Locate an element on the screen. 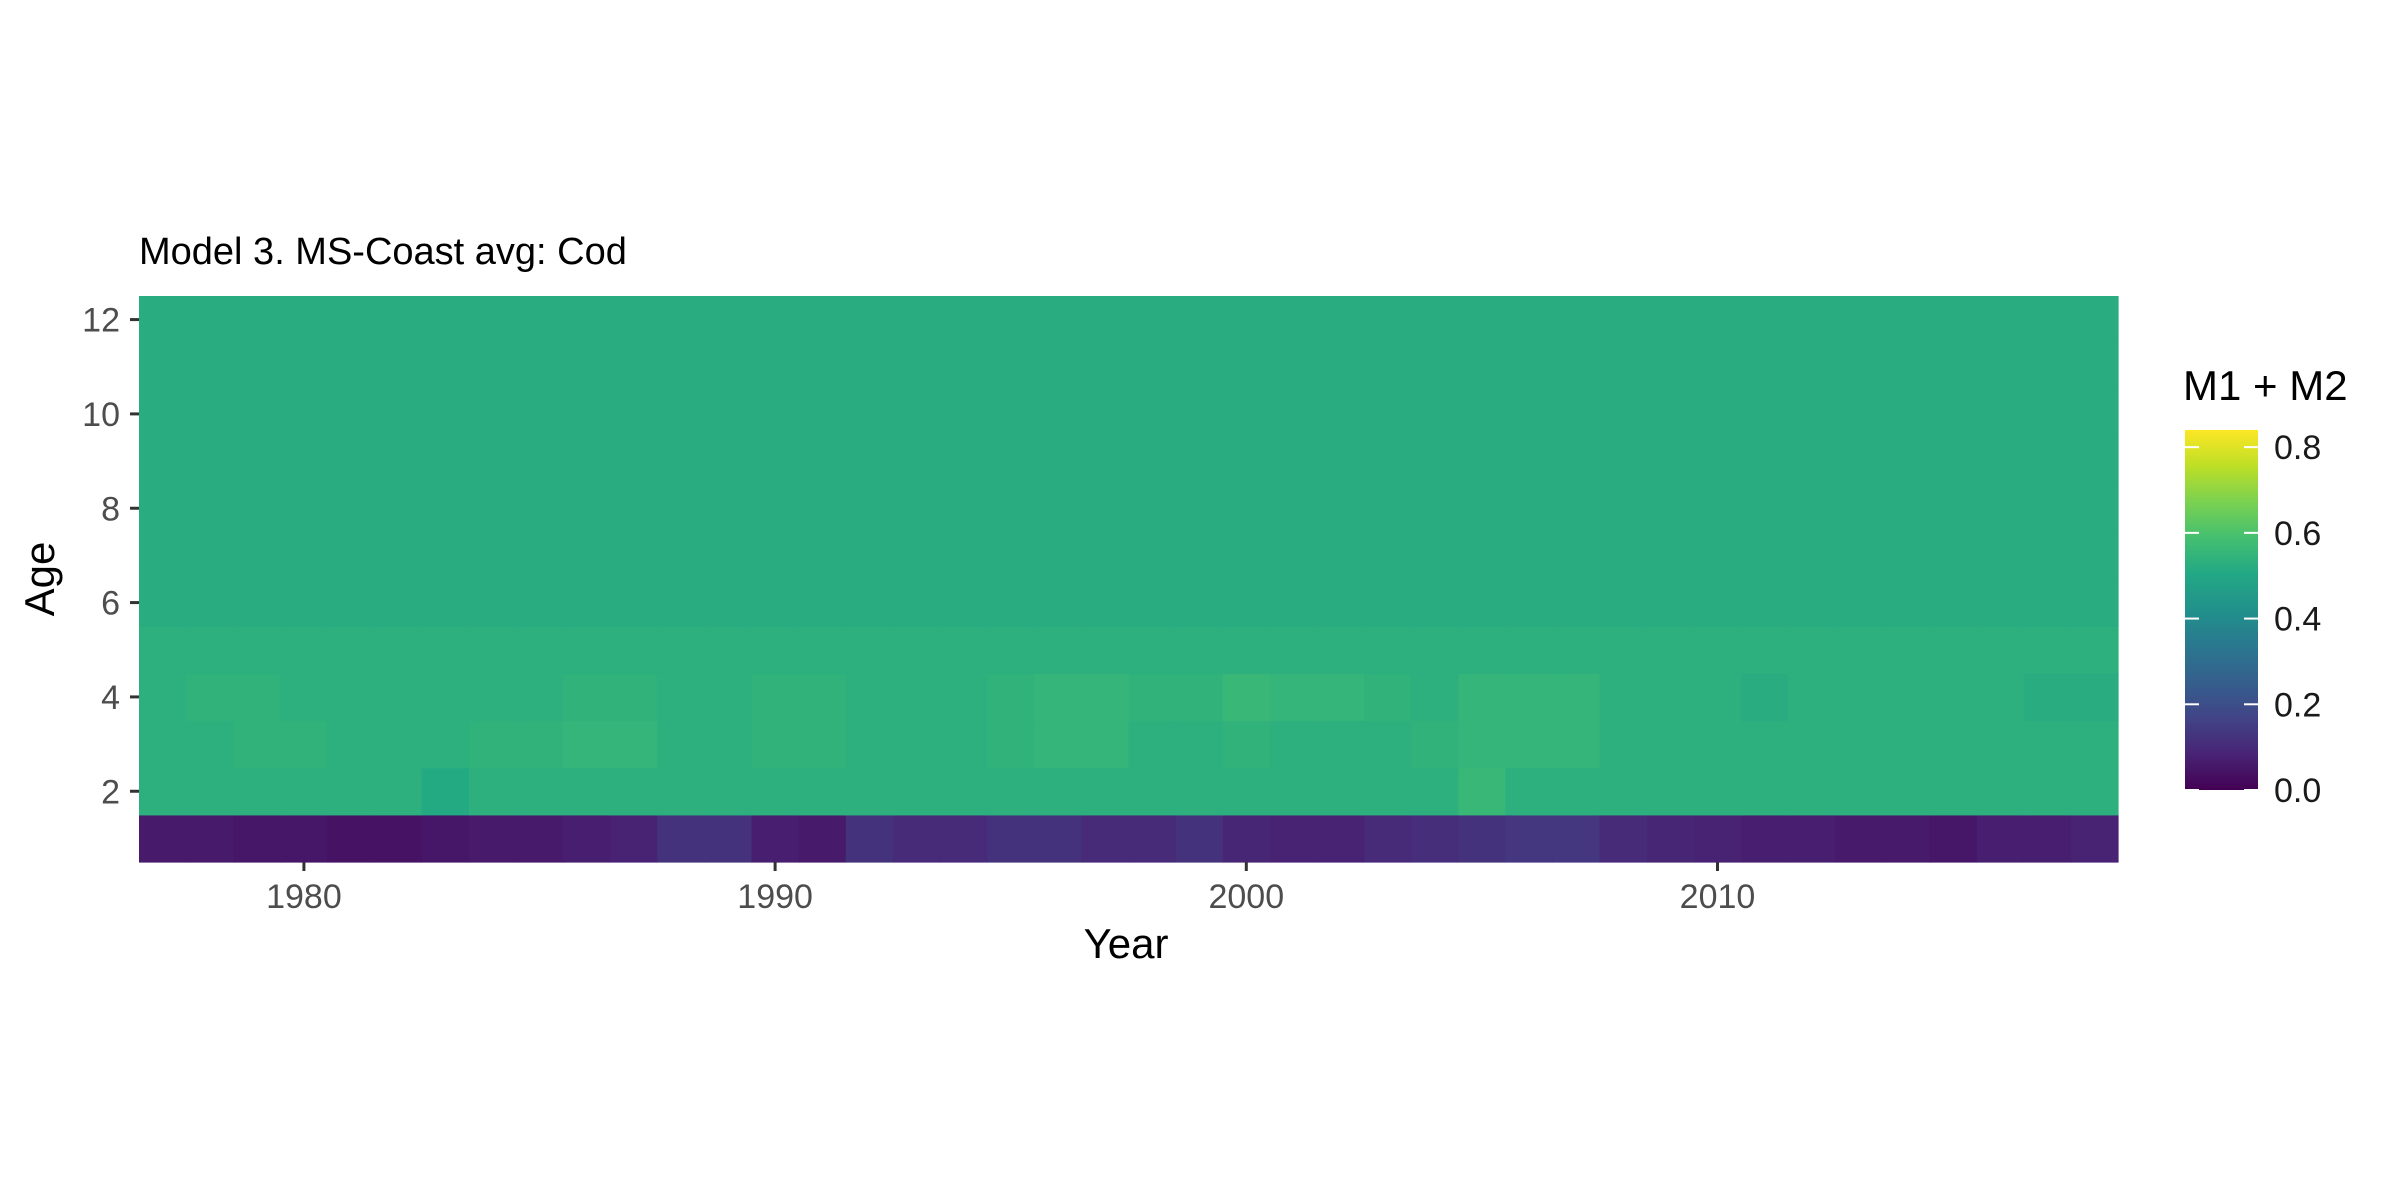 The image size is (2400, 1200). y-tick-label: 10 is located at coordinates (101, 415).